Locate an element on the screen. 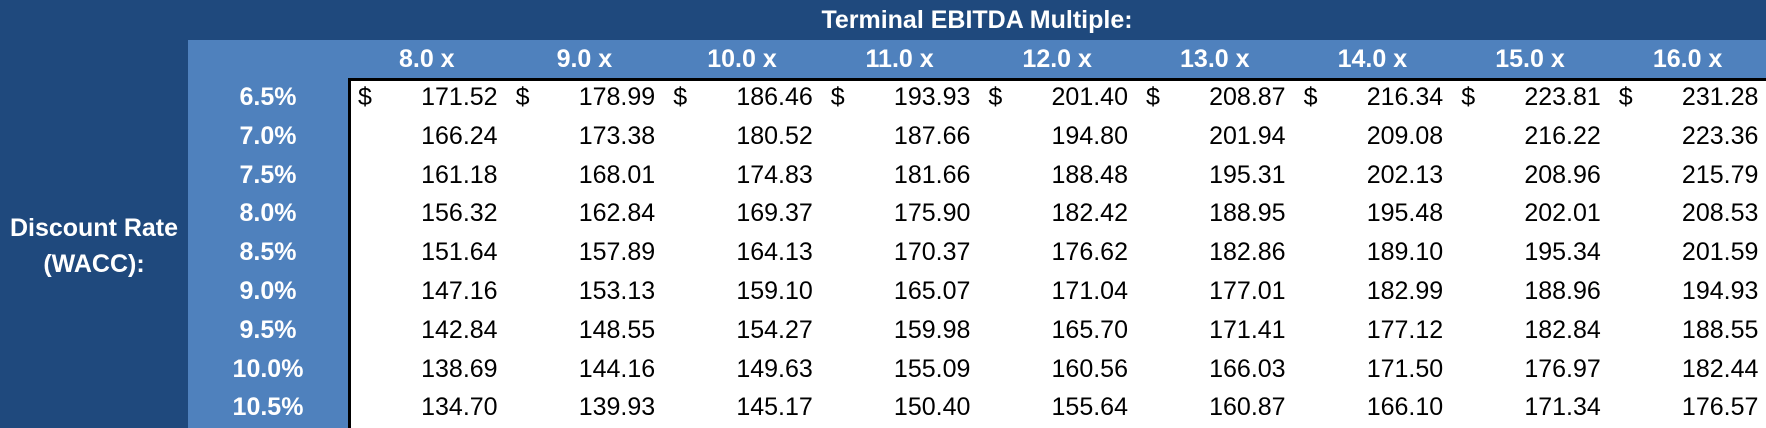 This screenshot has width=1766, height=428. table-cell: 182.86 is located at coordinates (1215, 252).